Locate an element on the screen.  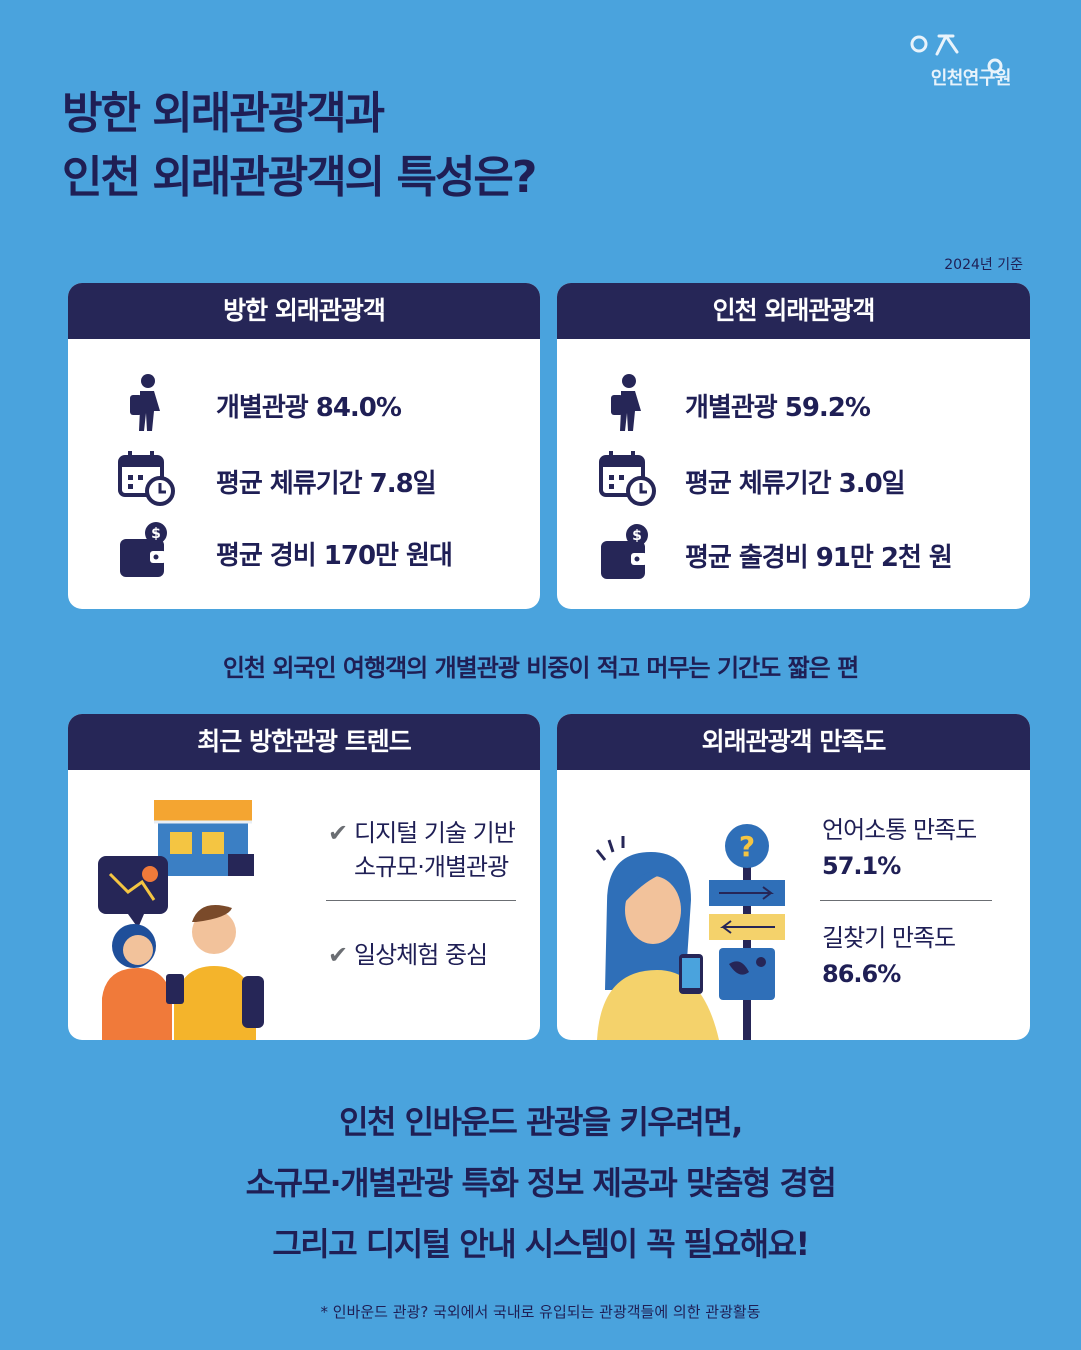
stat-text: 개별관광 59.2% is located at coordinates (778, 408).